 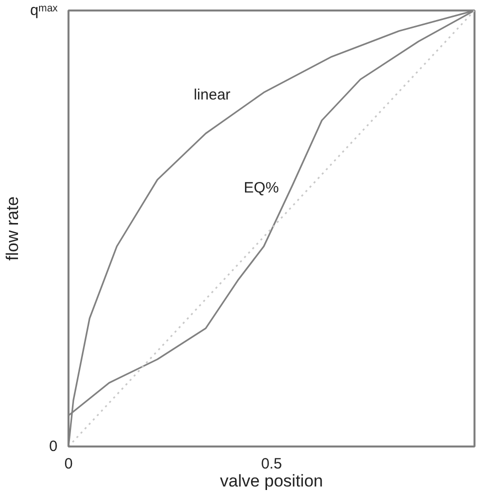 I want to click on x-axis-title: valve position, so click(x=272, y=481).